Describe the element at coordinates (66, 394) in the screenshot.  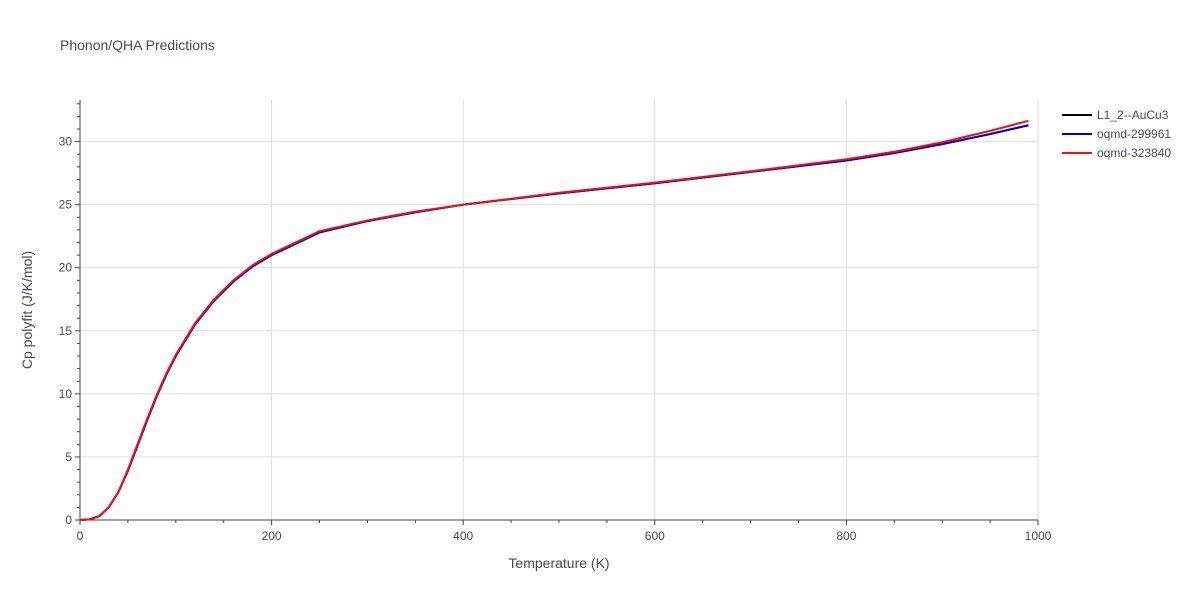
I see `y-tick-label: 10` at that location.